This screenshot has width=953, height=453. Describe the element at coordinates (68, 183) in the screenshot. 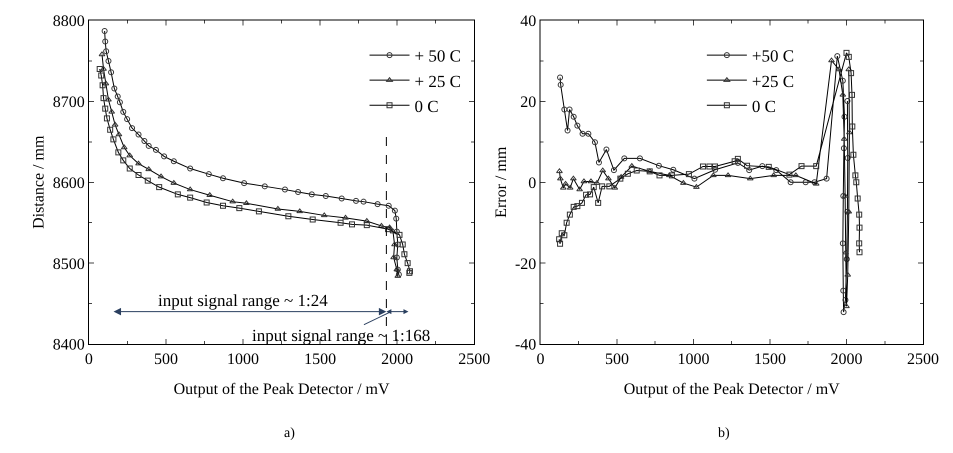

I see `y-tick-label: 8600` at that location.